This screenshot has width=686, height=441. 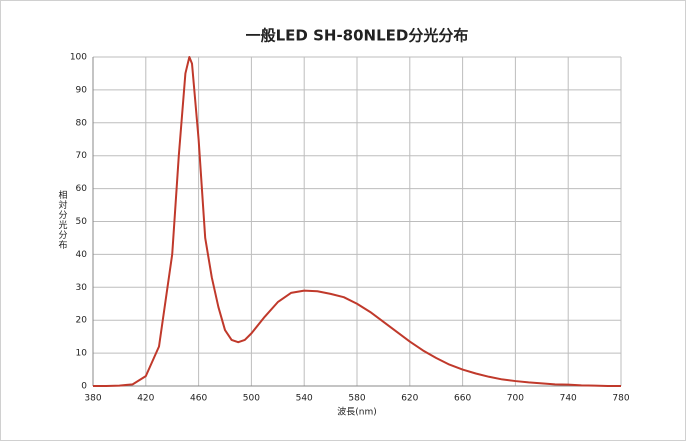 What do you see at coordinates (620, 399) in the screenshot?
I see `x-tick-label: 780` at bounding box center [620, 399].